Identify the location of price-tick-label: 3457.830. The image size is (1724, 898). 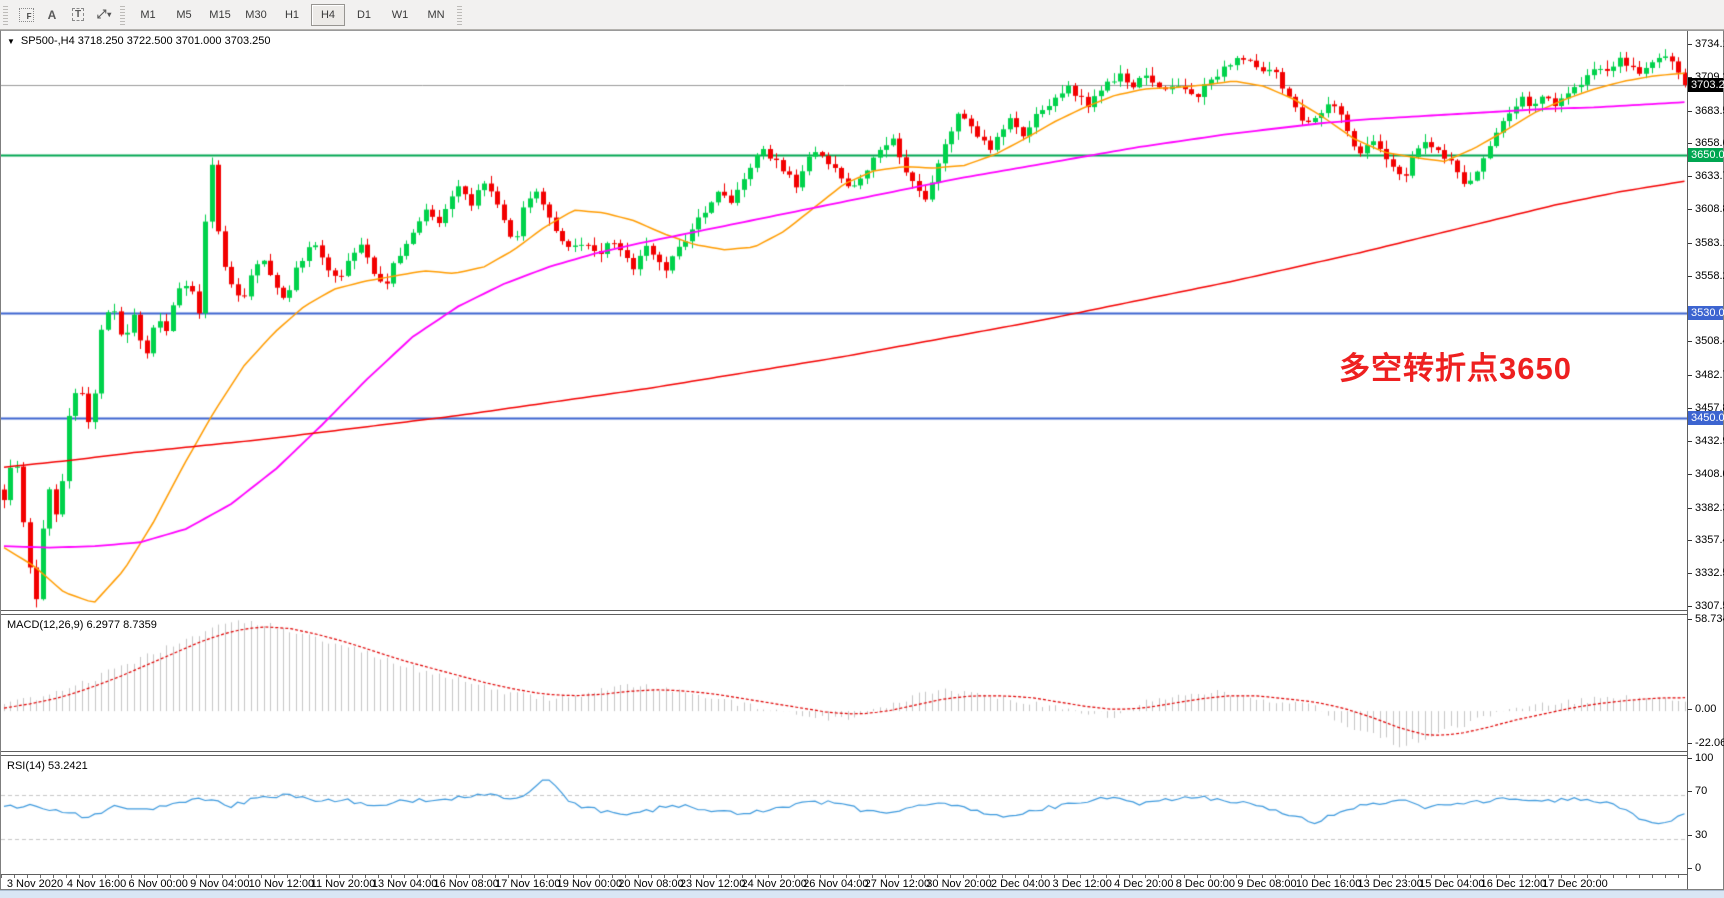
(1706, 408).